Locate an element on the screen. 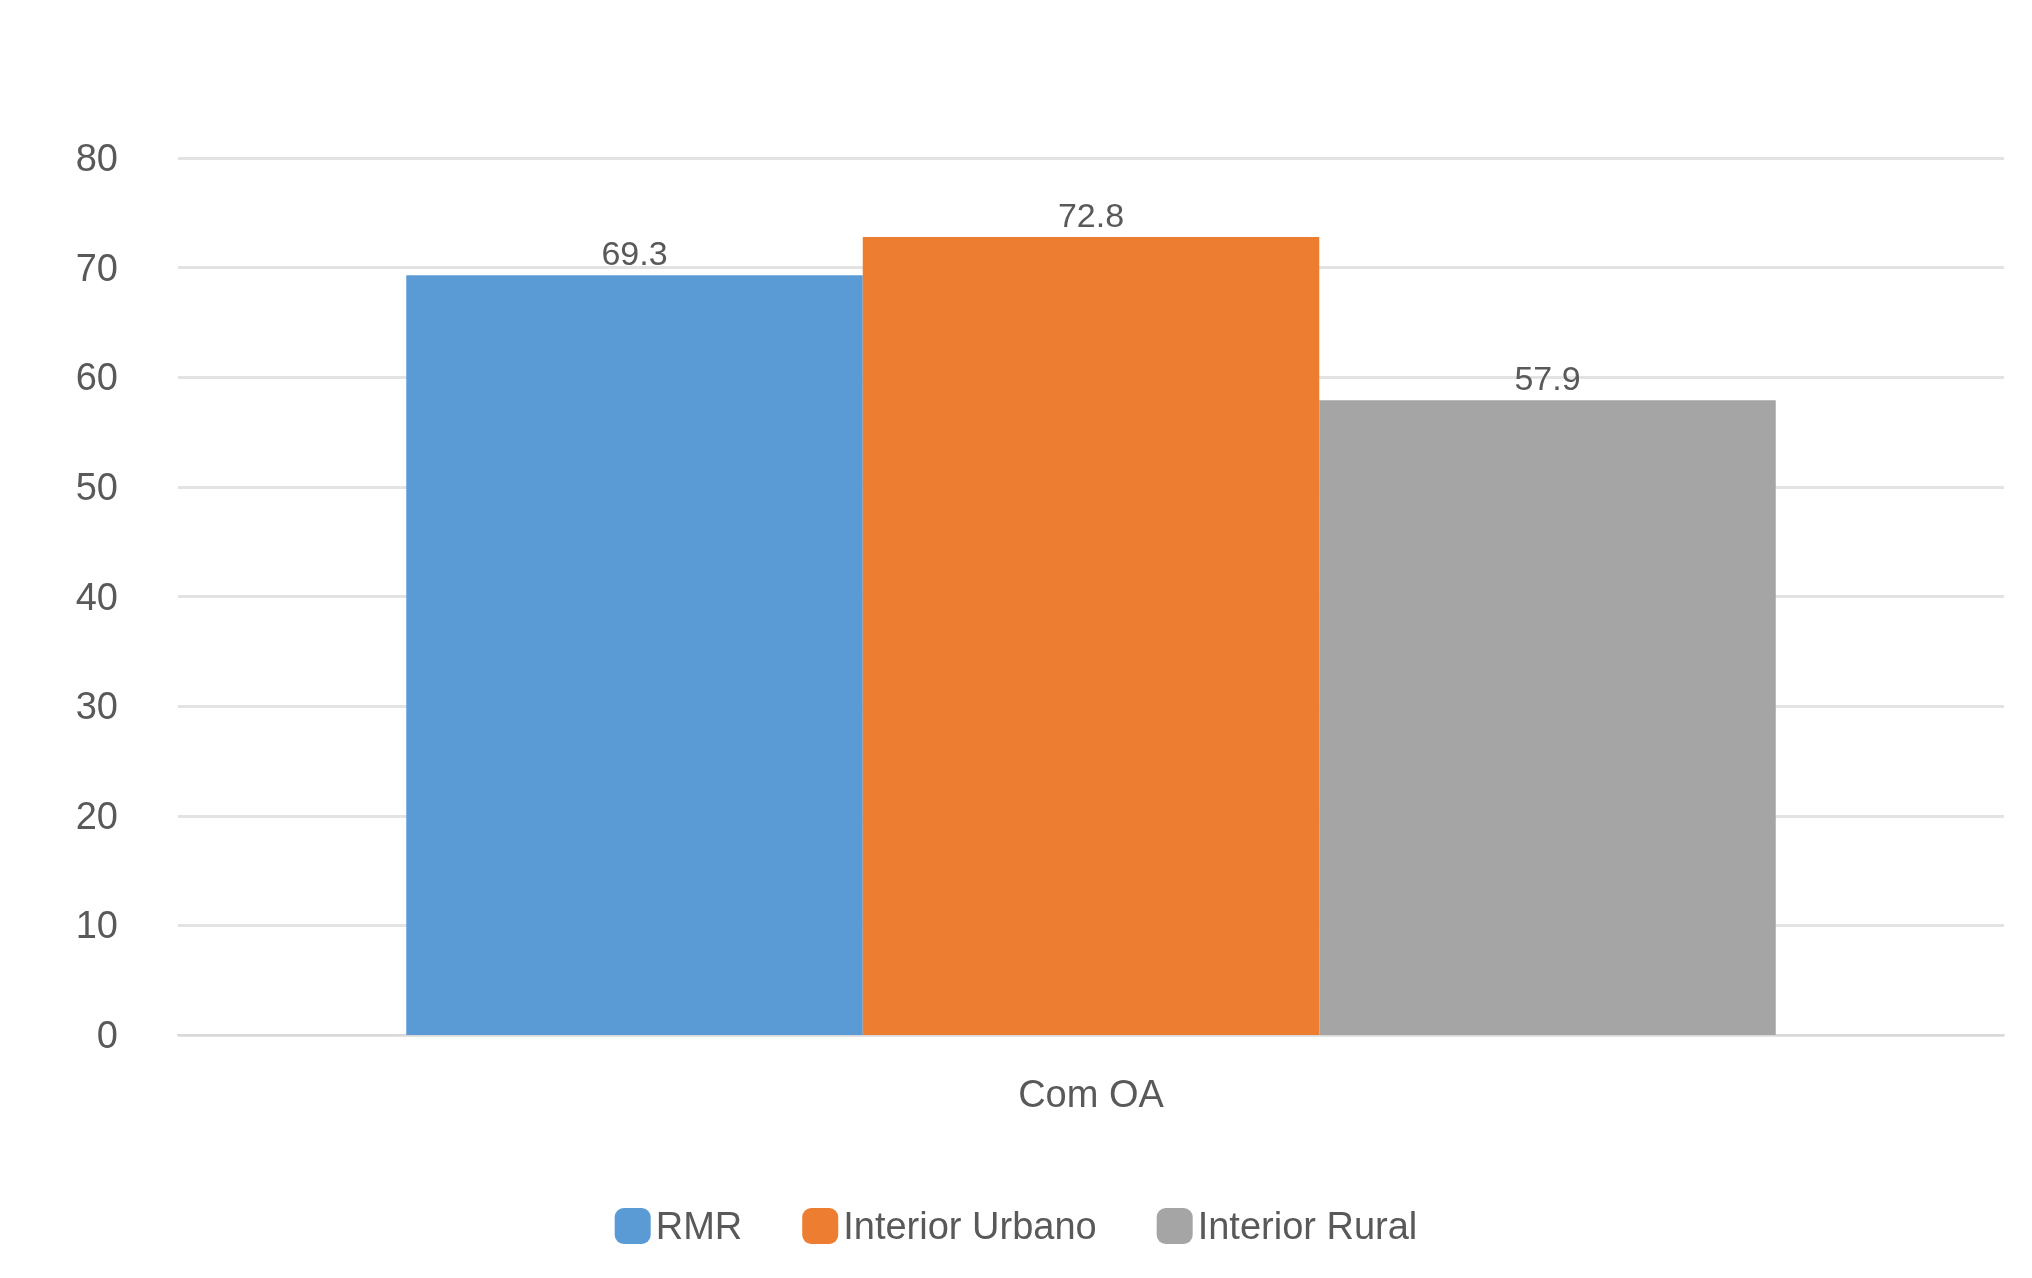  y-tick-label: 40 is located at coordinates (96, 596).